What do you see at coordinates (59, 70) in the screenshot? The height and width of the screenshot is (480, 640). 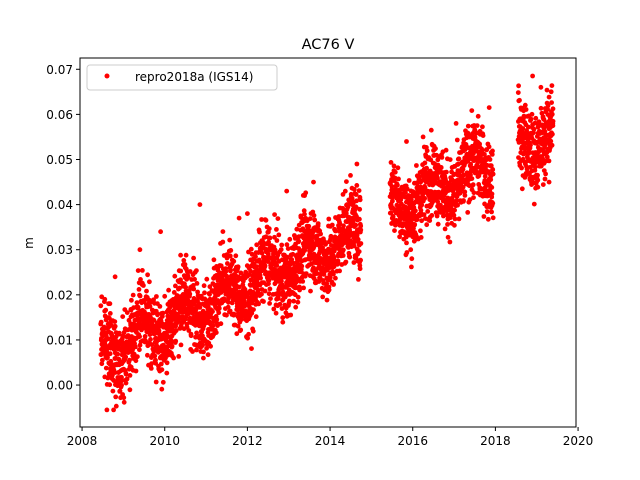 I see `y-tick-label: 0.07` at bounding box center [59, 70].